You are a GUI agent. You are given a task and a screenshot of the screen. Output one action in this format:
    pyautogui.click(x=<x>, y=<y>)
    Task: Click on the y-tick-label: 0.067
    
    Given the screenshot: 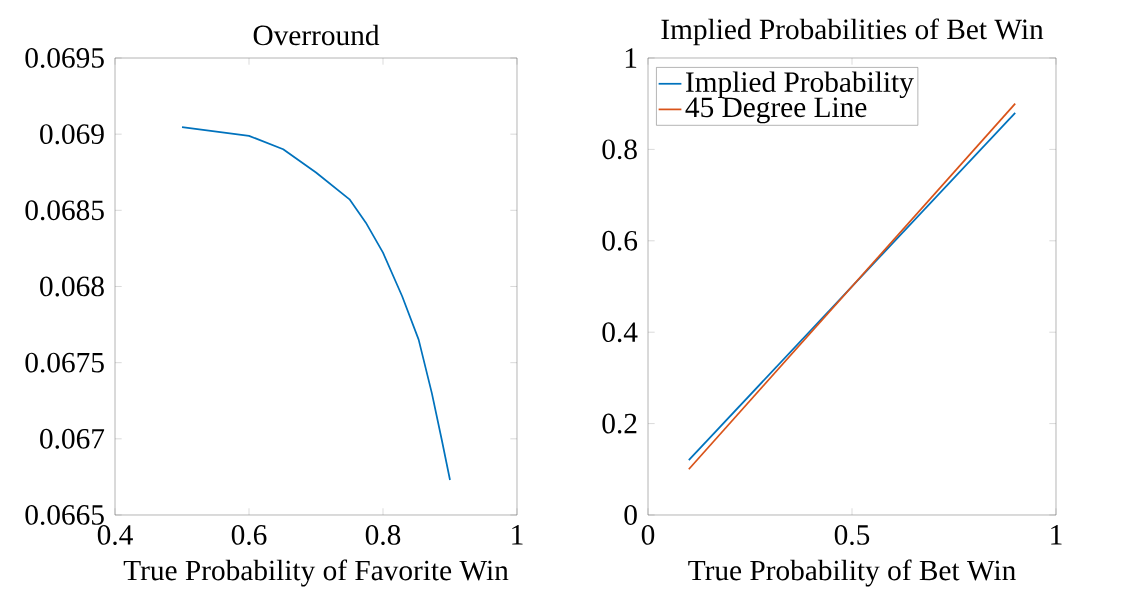 What is the action you would take?
    pyautogui.click(x=72, y=438)
    